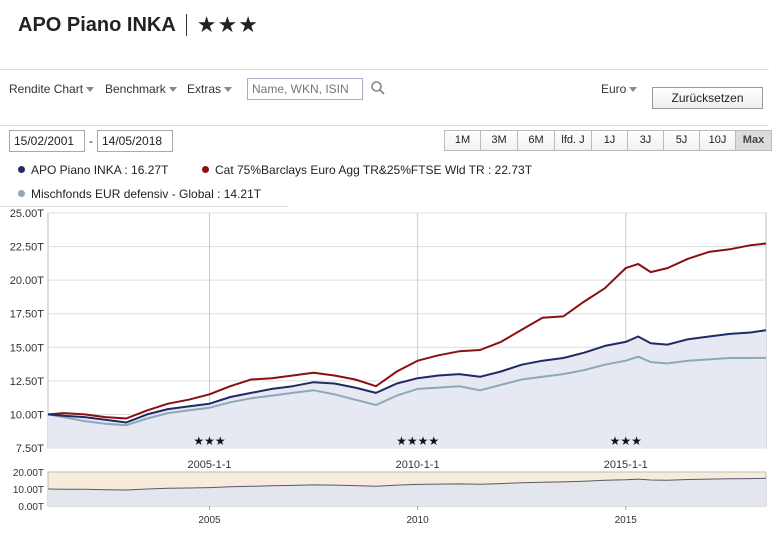  Describe the element at coordinates (28, 490) in the screenshot. I see `navigator-y-tick-label: 10.00T` at that location.